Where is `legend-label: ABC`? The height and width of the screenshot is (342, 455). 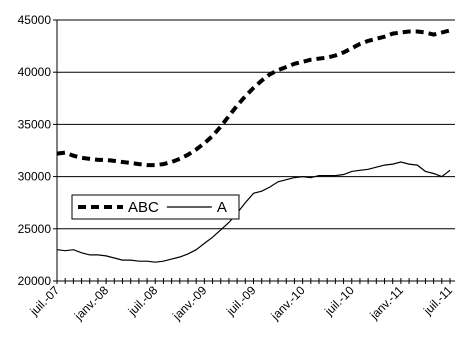
legend-label: ABC is located at coordinates (143, 207).